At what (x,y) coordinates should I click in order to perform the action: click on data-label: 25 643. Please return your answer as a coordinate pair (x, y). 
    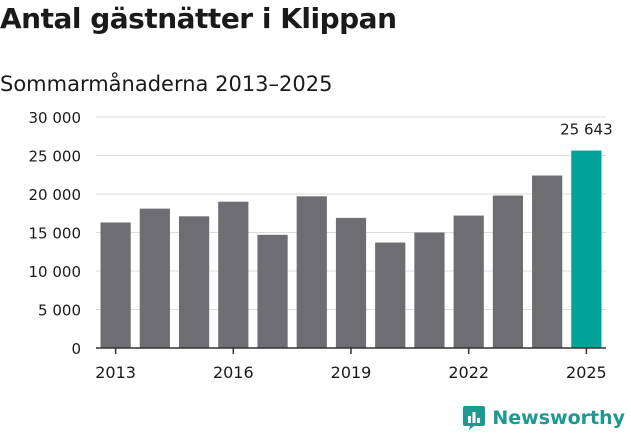
    Looking at the image, I should click on (586, 130).